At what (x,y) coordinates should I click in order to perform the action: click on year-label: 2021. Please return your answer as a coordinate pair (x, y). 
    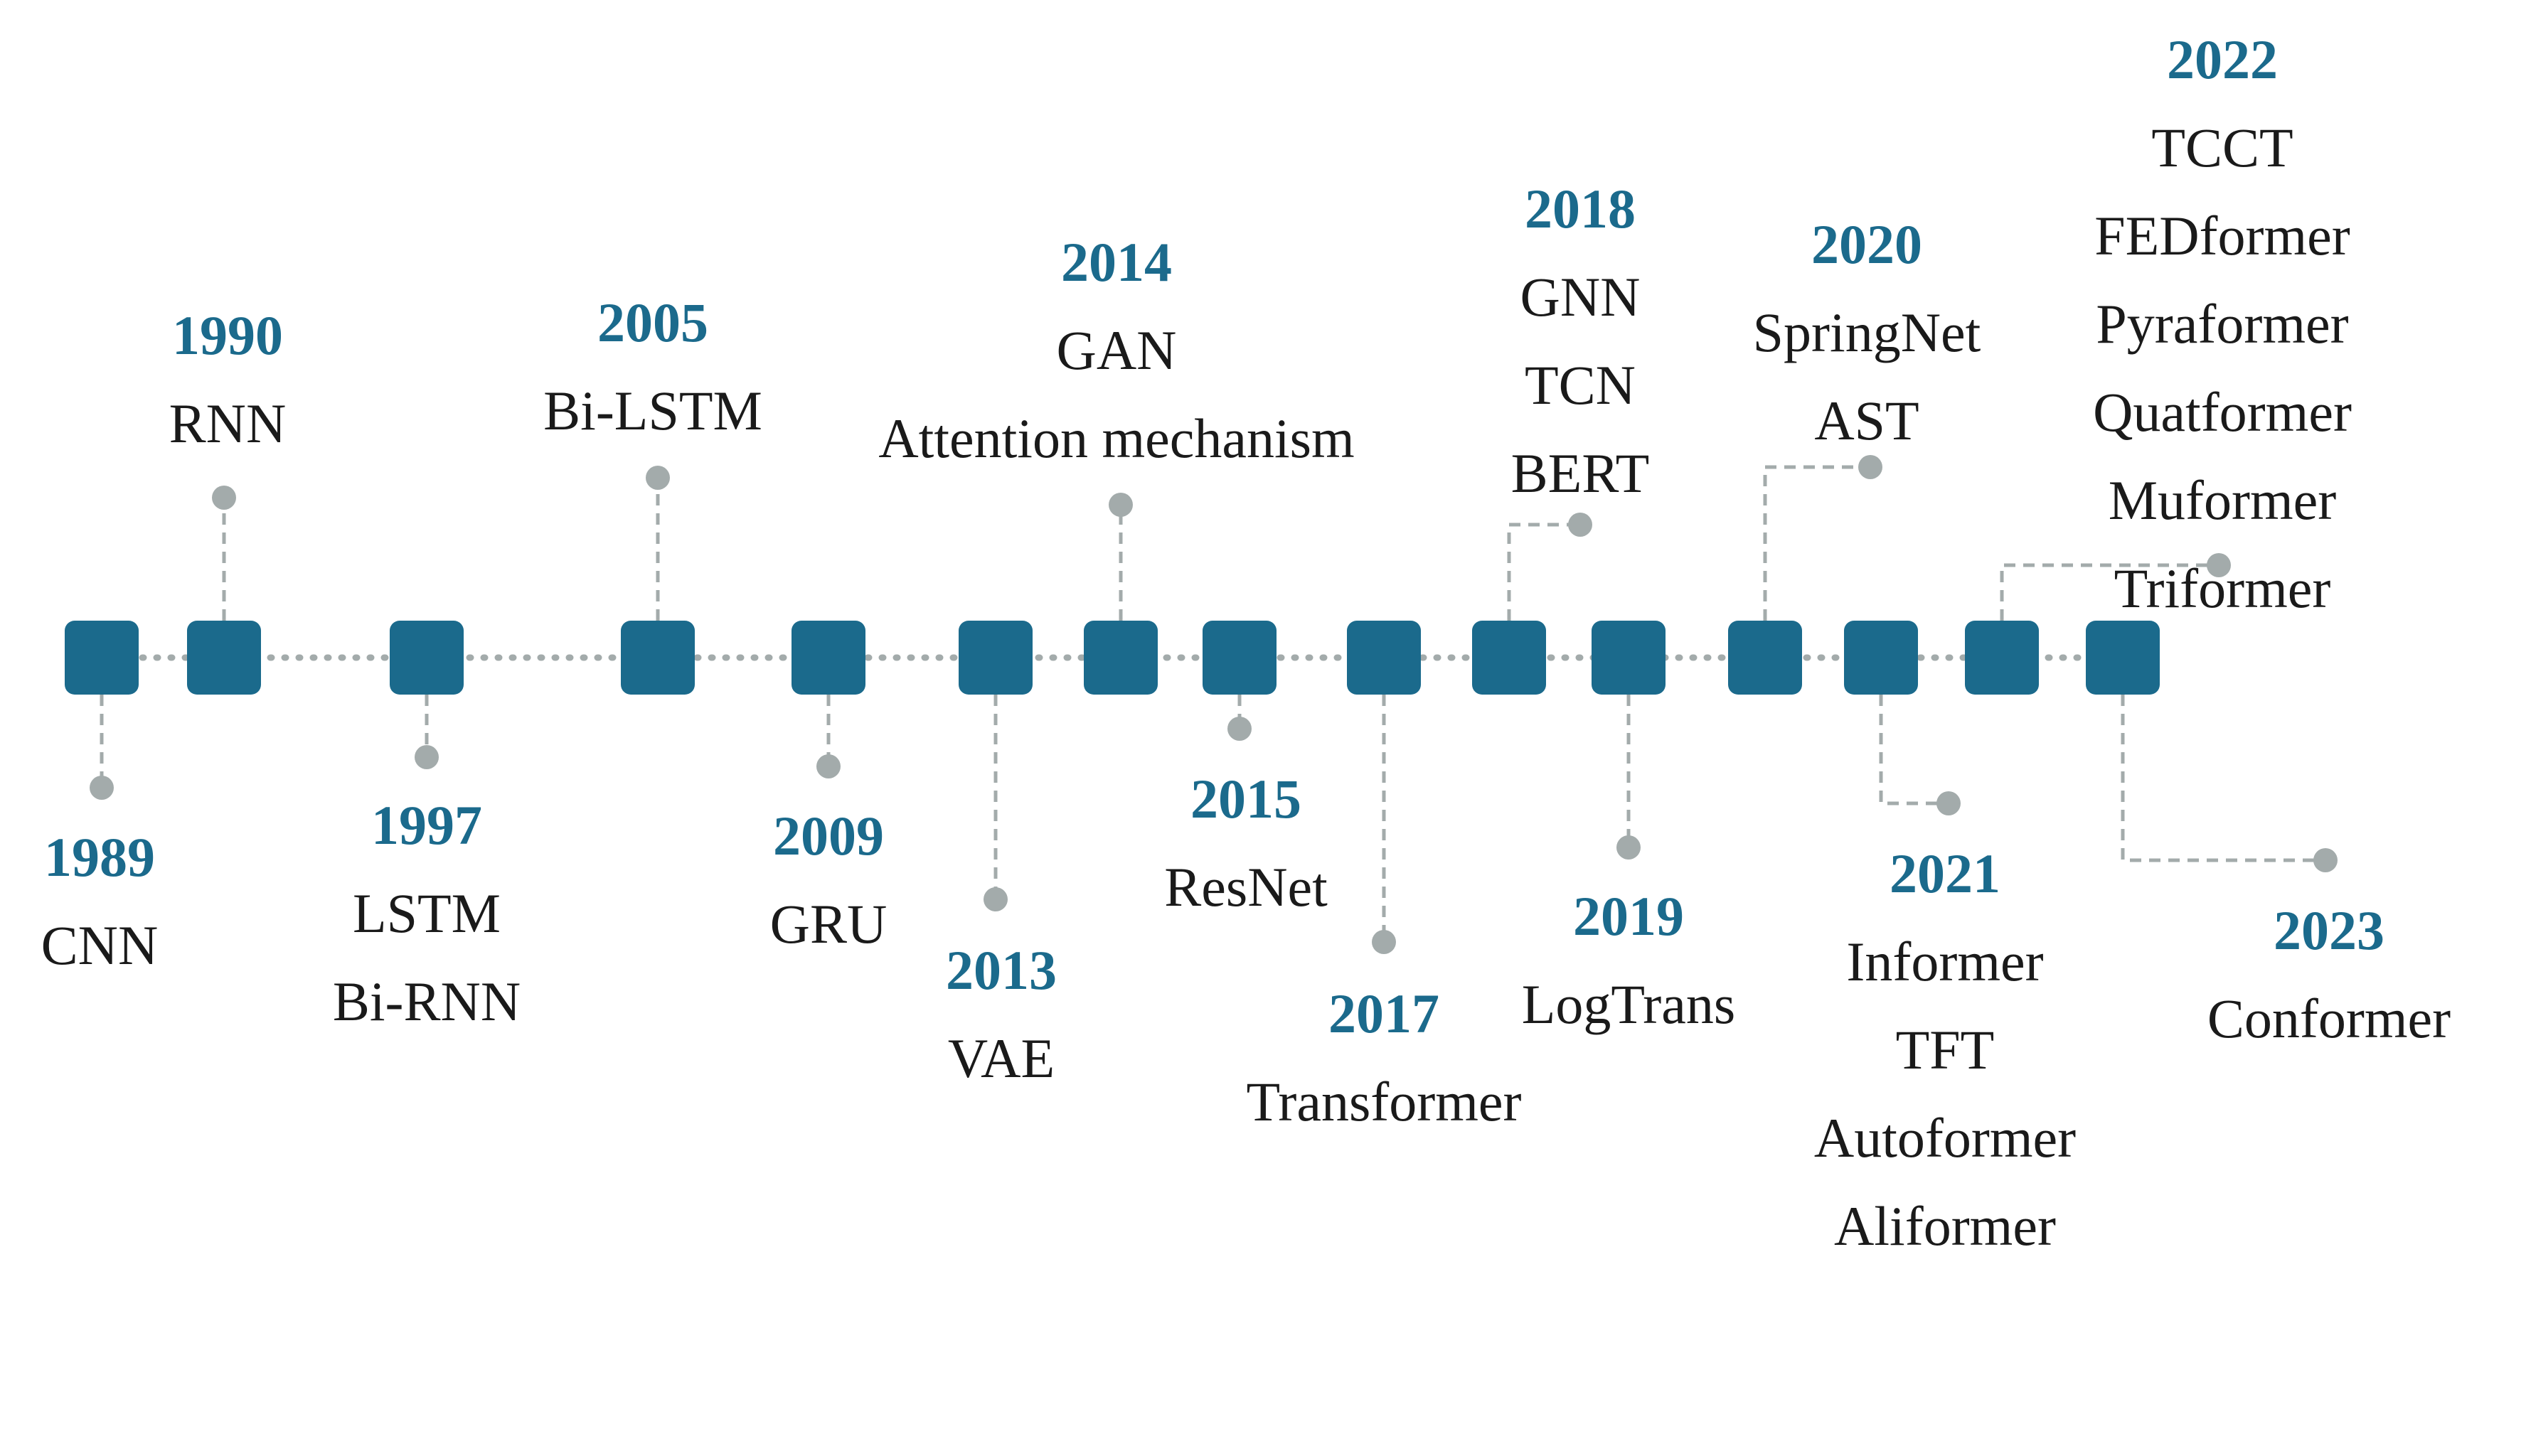
    Looking at the image, I should click on (1945, 873).